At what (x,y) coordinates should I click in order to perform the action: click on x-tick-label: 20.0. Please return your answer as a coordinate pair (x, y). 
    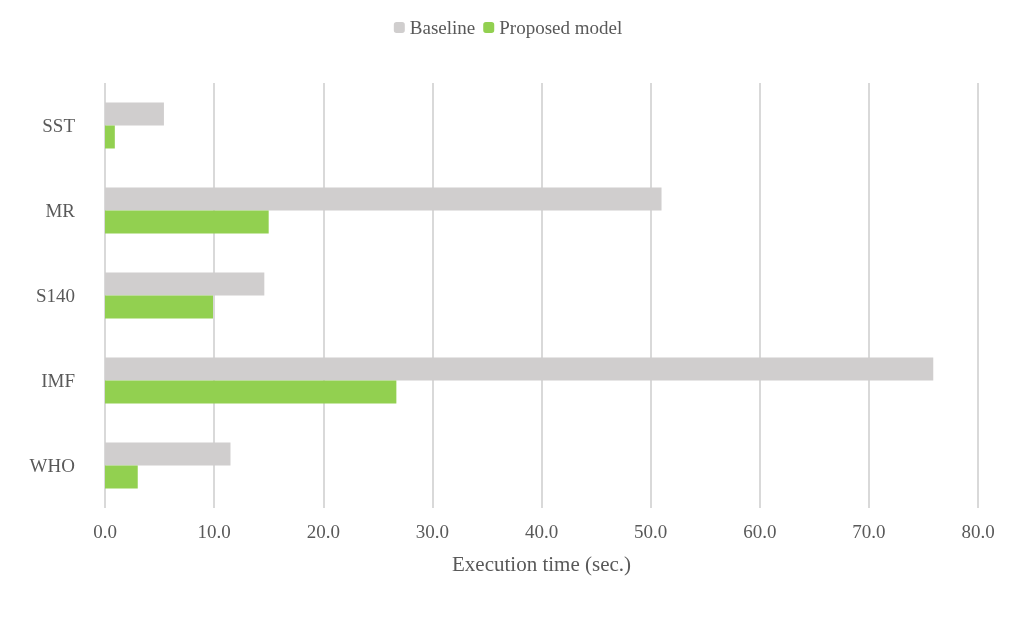
    Looking at the image, I should click on (323, 531).